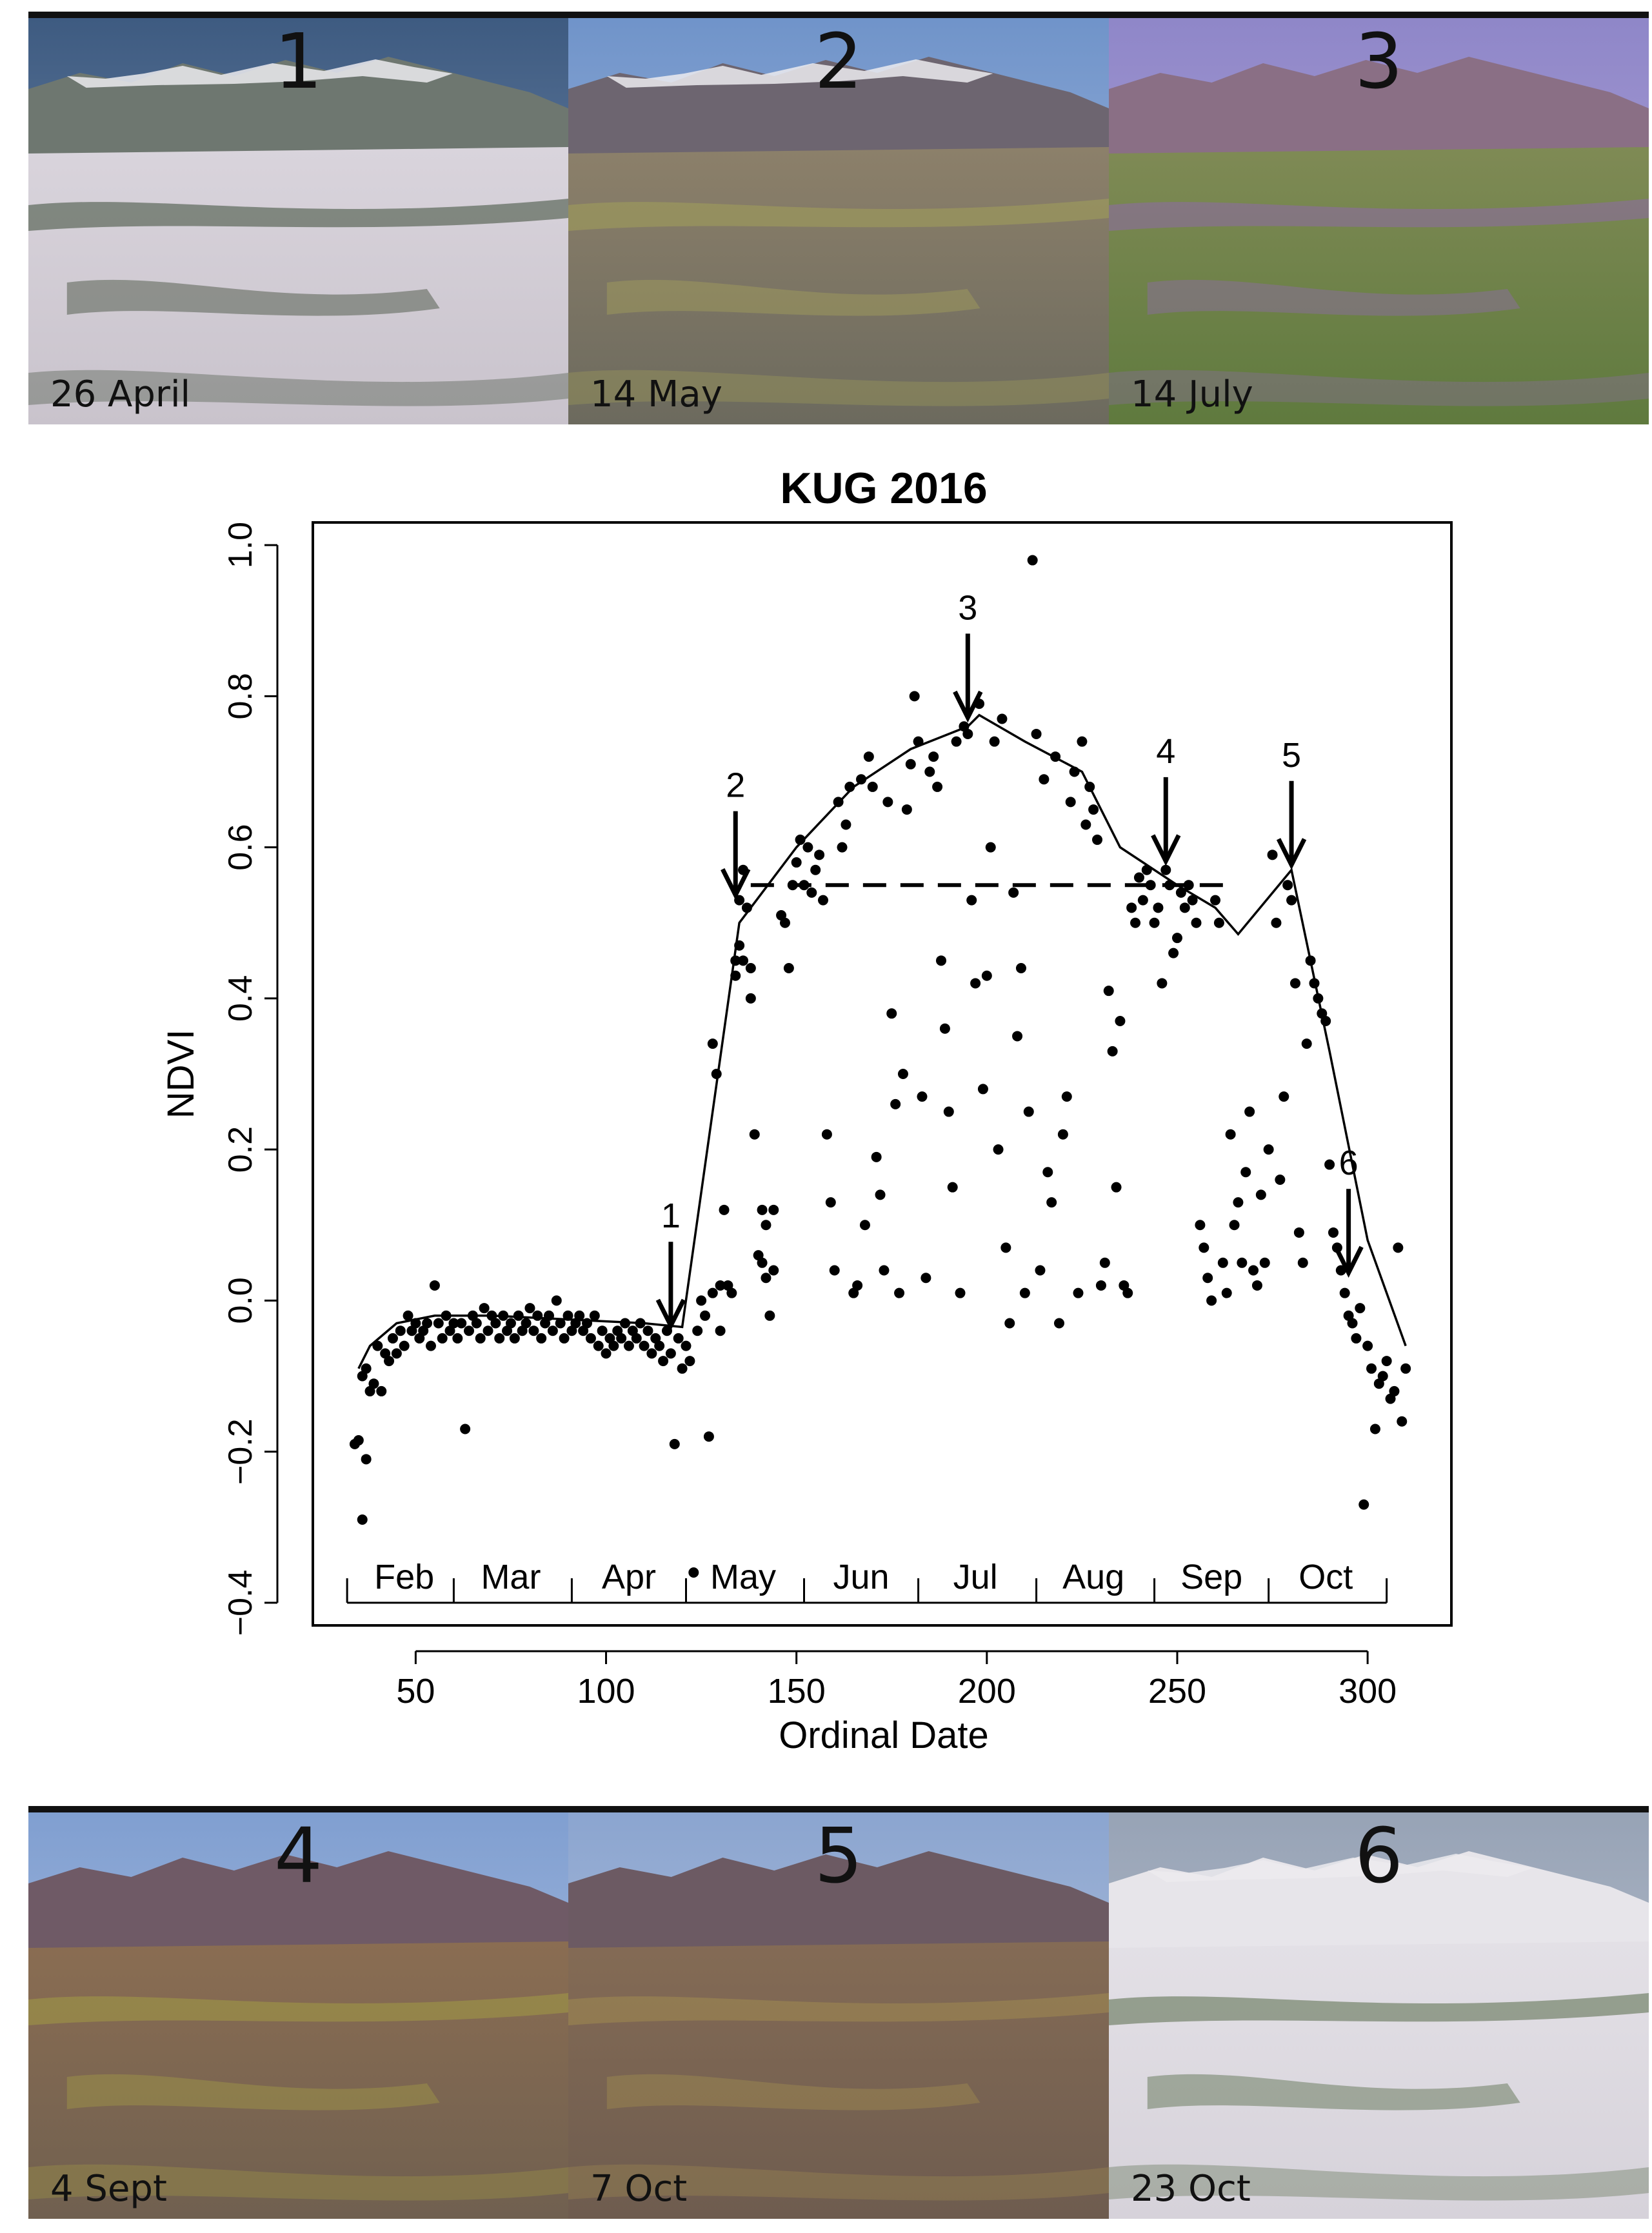  What do you see at coordinates (298, 1856) in the screenshot?
I see `photo-number: 4` at bounding box center [298, 1856].